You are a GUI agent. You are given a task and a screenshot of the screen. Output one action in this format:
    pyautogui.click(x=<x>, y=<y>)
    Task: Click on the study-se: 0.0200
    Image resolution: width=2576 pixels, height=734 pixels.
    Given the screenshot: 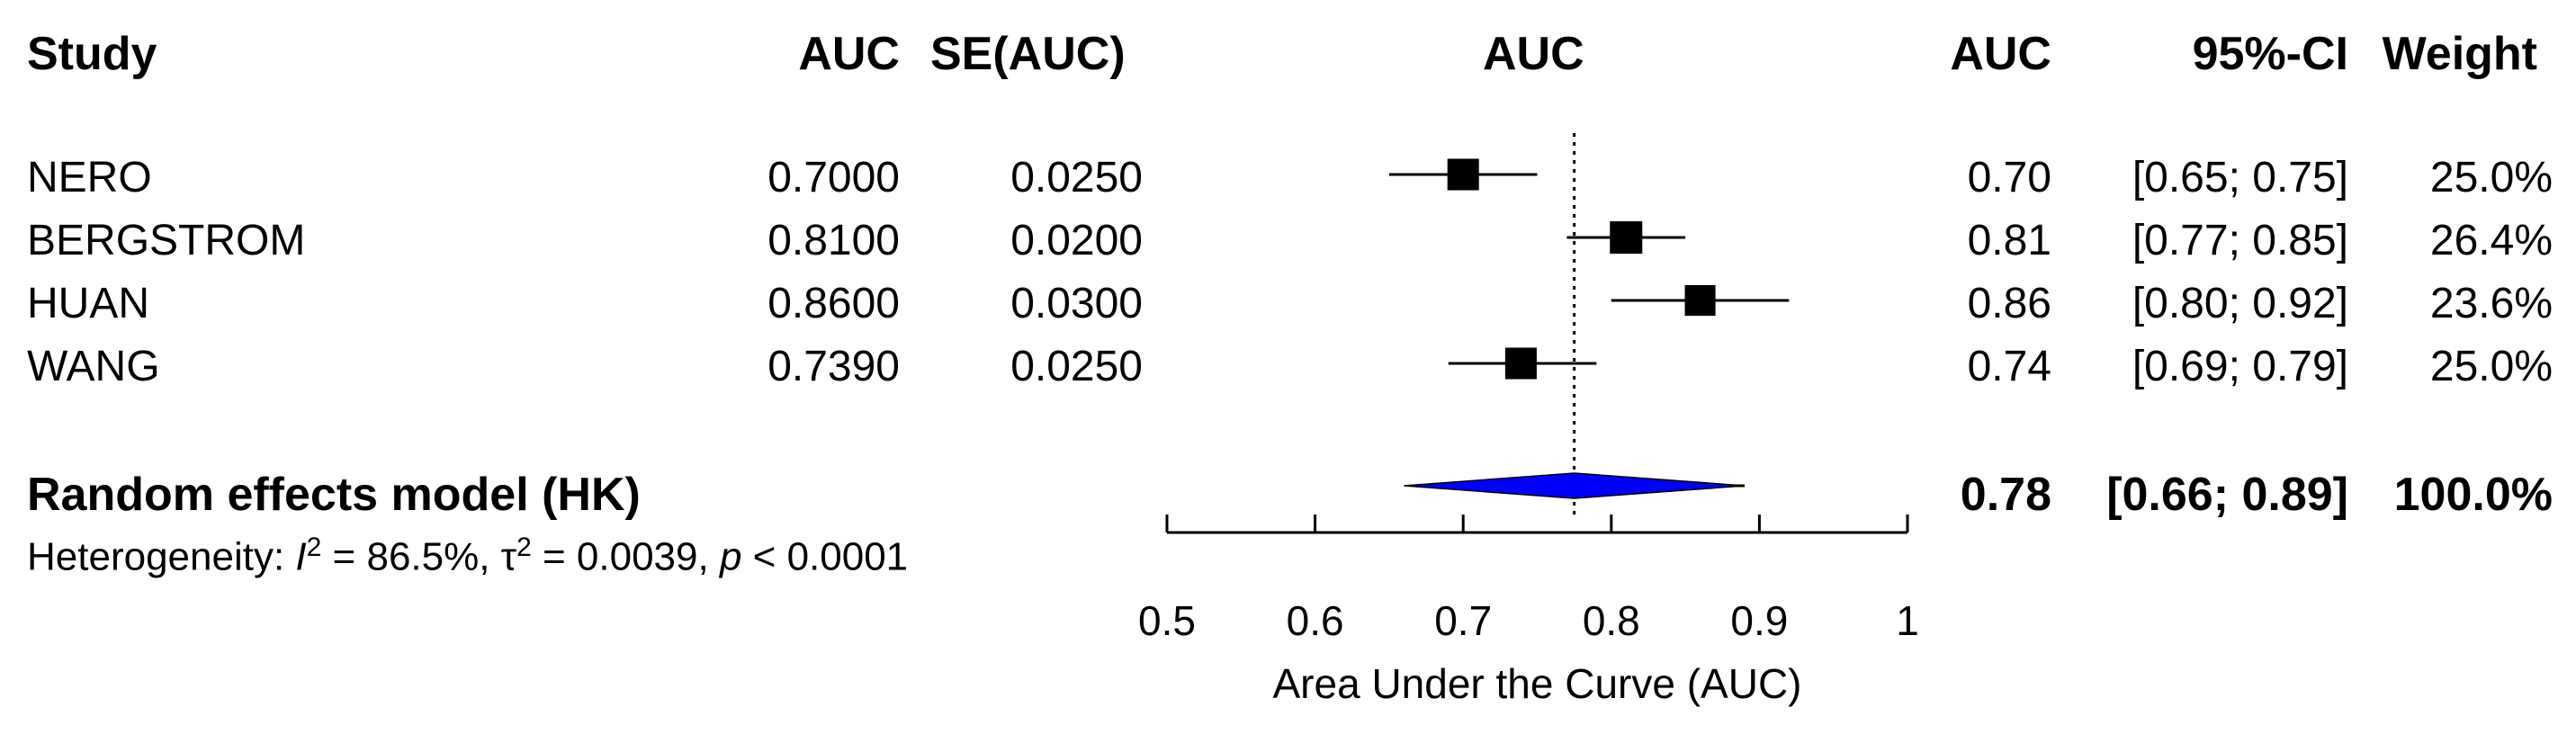 What is the action you would take?
    pyautogui.click(x=1077, y=240)
    